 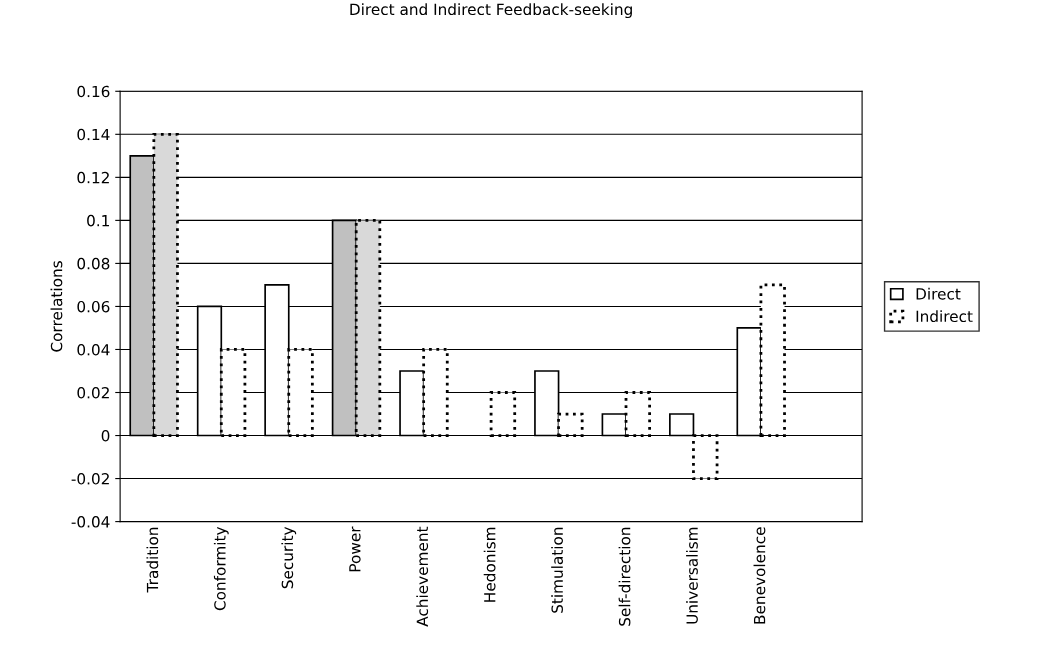 I want to click on legend-label: Indirect, so click(x=944, y=316).